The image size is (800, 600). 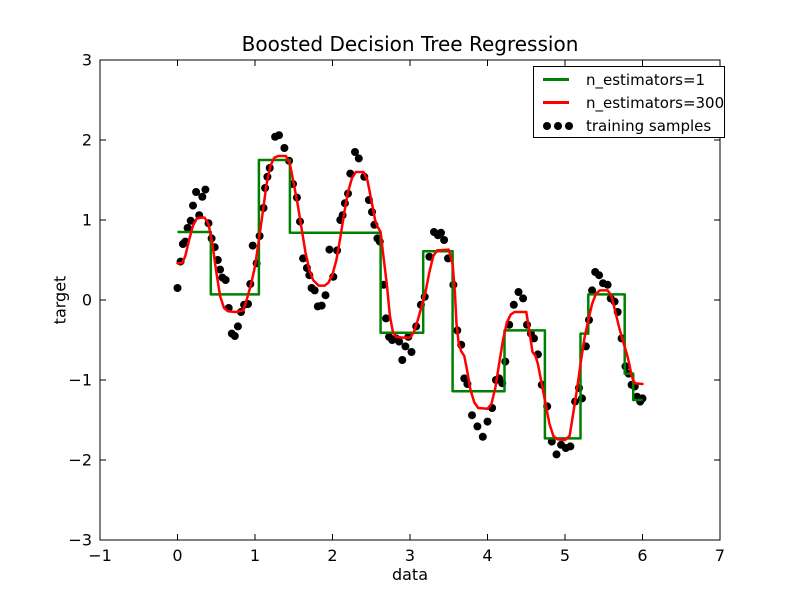 What do you see at coordinates (558, 102) in the screenshot?
I see `red-line-swatch` at bounding box center [558, 102].